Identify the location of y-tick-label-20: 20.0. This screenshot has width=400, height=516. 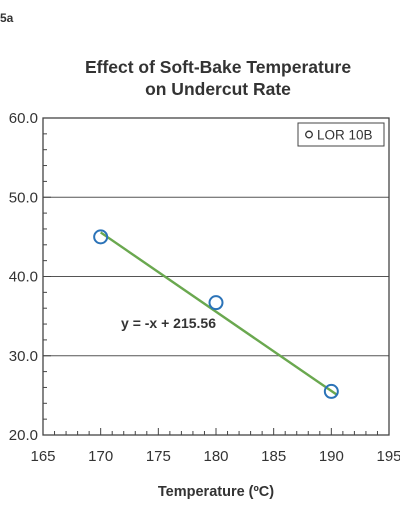
(23, 435).